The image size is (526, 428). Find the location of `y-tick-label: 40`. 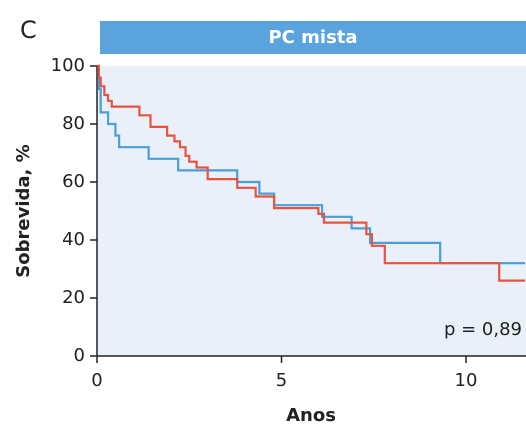

y-tick-label: 40 is located at coordinates (73, 239).